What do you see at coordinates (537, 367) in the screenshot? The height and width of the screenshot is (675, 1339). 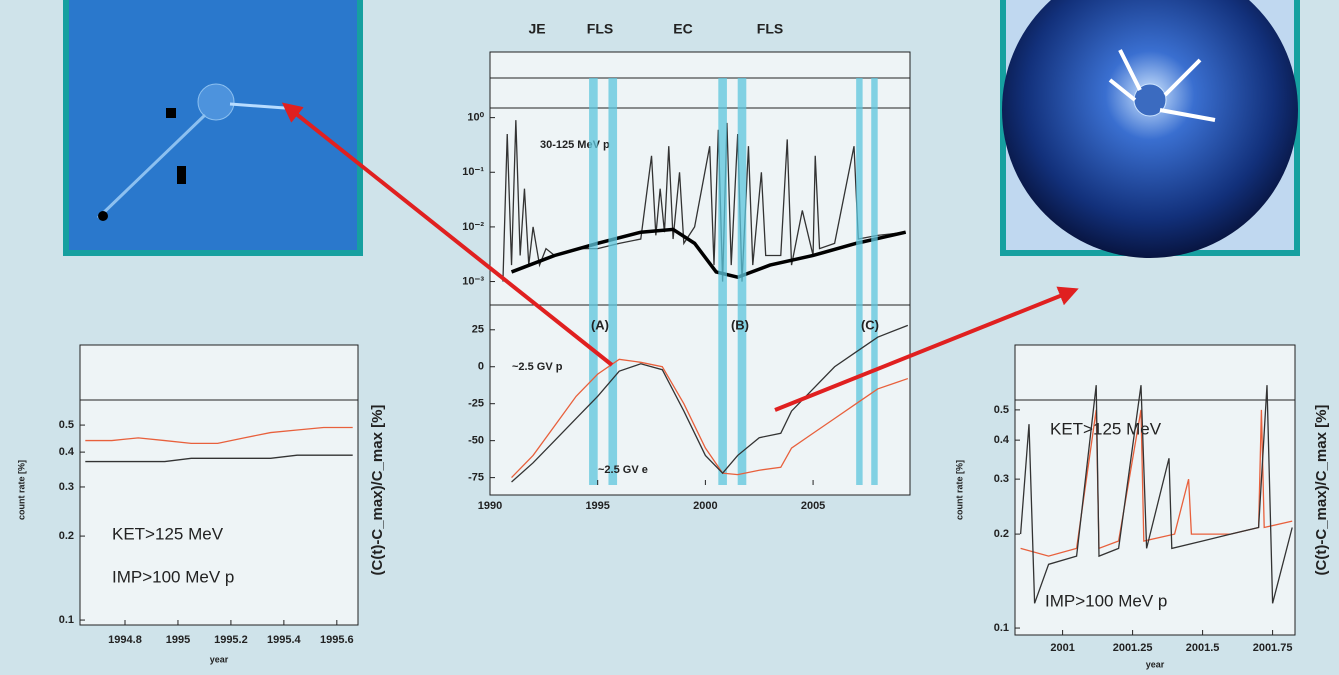 I see `series-label: ~2.5 GV p` at bounding box center [537, 367].